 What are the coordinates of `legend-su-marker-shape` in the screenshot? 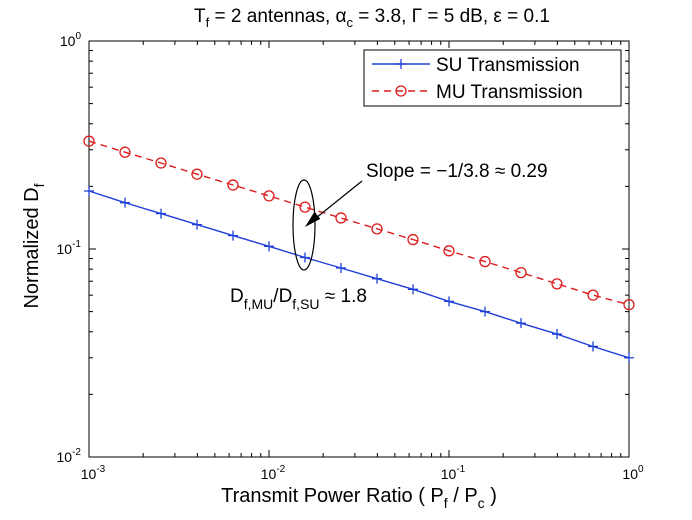 It's located at (401, 64).